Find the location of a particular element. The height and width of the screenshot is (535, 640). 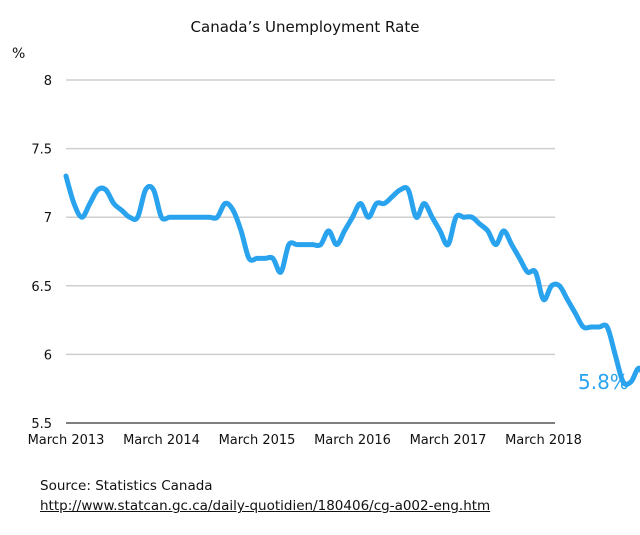

x-tick-label: March 2015 is located at coordinates (257, 440).